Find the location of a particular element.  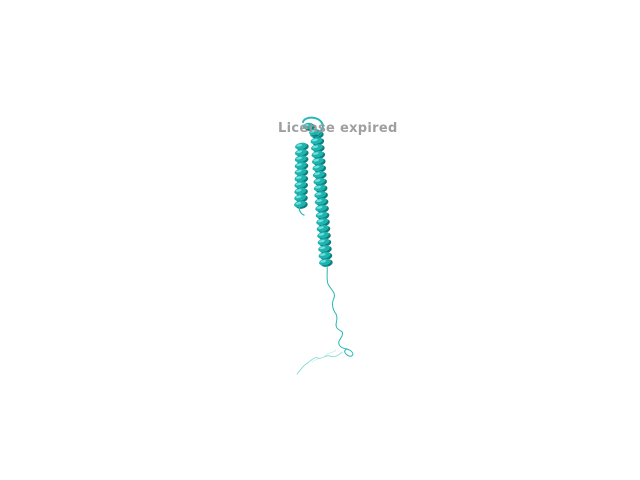

upper-loop is located at coordinates (313, 125).